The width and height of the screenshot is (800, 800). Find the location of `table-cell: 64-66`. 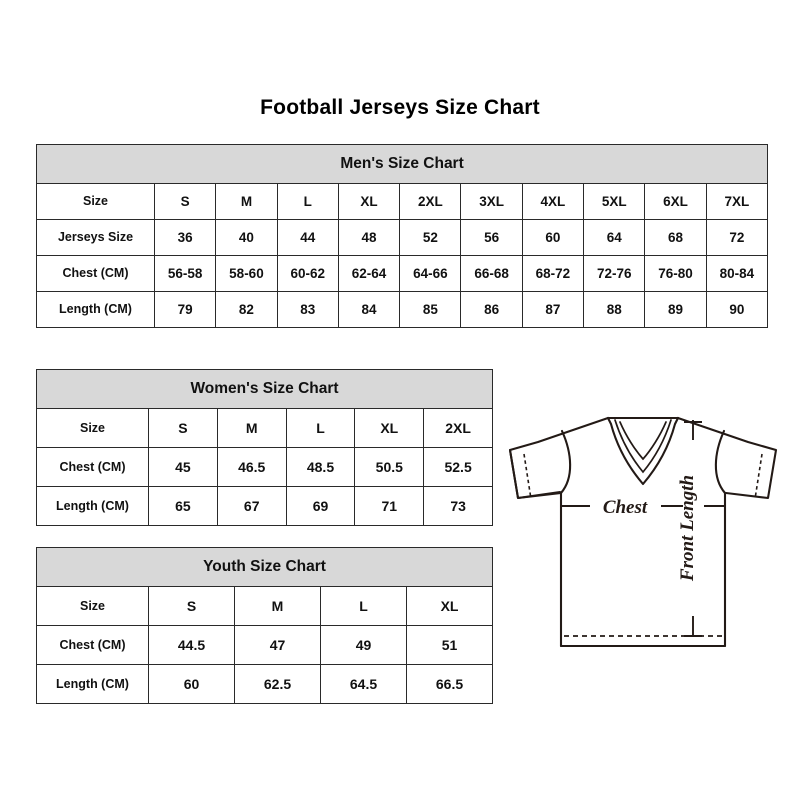

table-cell: 64-66 is located at coordinates (430, 273).